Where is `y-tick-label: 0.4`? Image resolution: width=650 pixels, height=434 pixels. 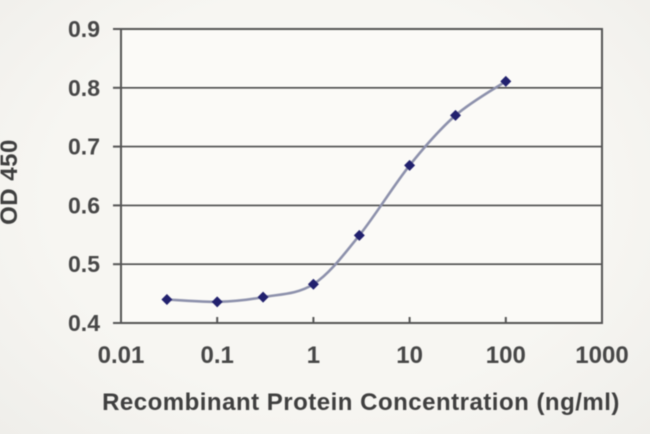 y-tick-label: 0.4 is located at coordinates (84, 323).